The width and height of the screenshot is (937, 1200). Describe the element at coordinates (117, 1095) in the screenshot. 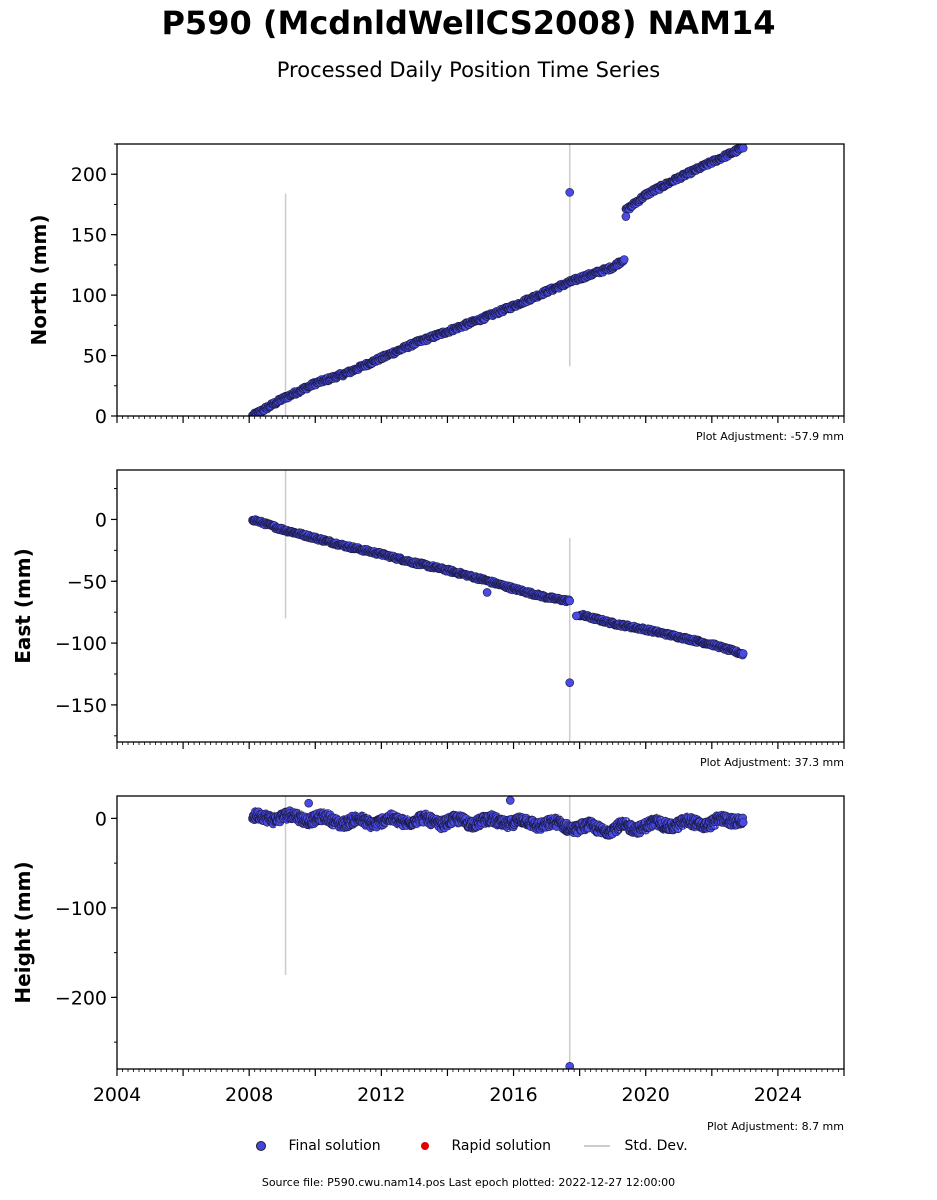

I see `x-tick-label: 2004` at that location.